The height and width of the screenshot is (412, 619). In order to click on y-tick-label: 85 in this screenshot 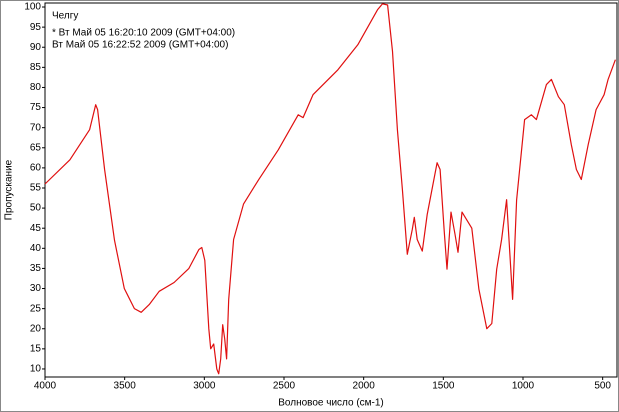, I will do `click(36, 67)`.